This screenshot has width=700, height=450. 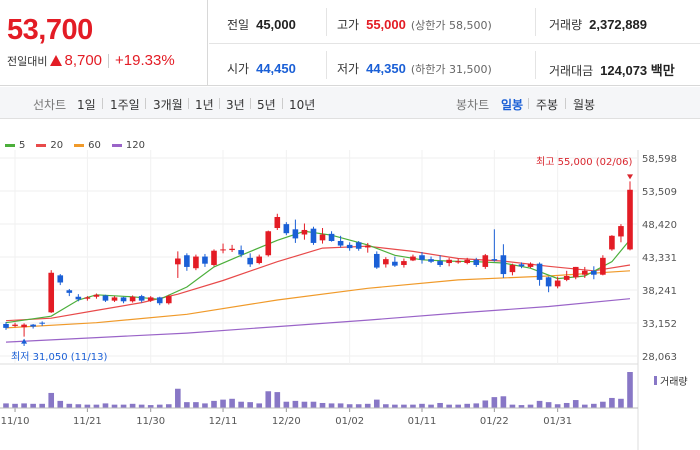 What do you see at coordinates (15, 421) in the screenshot?
I see `x-tick-label: 11/10` at bounding box center [15, 421].